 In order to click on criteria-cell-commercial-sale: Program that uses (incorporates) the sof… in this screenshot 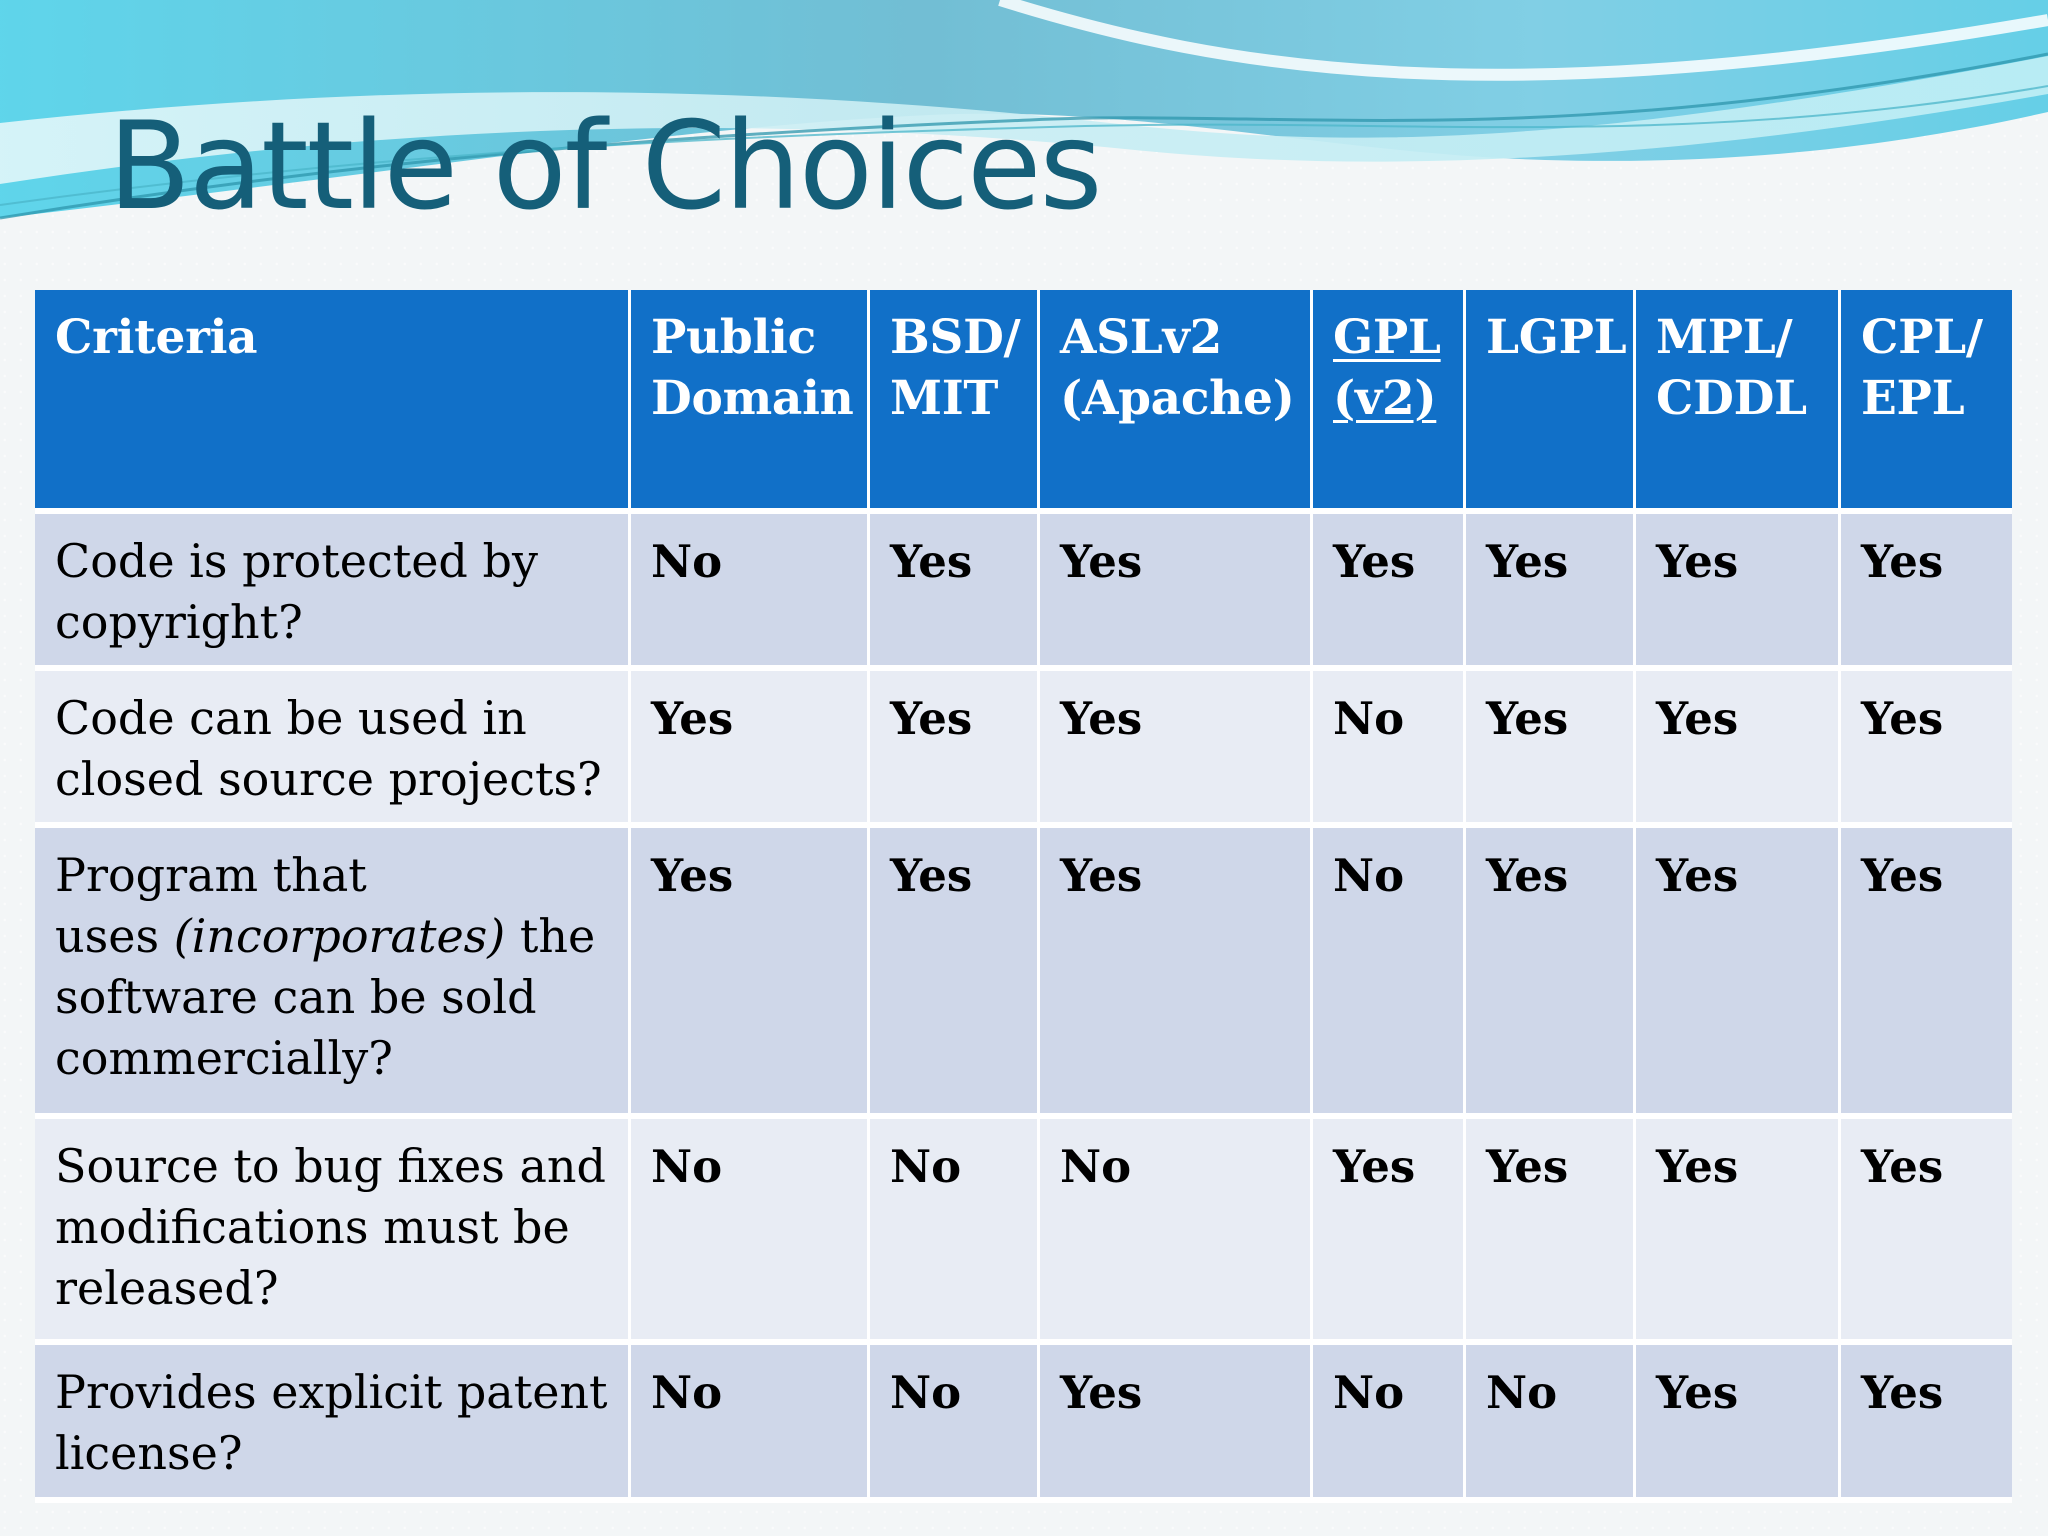, I will do `click(333, 973)`.